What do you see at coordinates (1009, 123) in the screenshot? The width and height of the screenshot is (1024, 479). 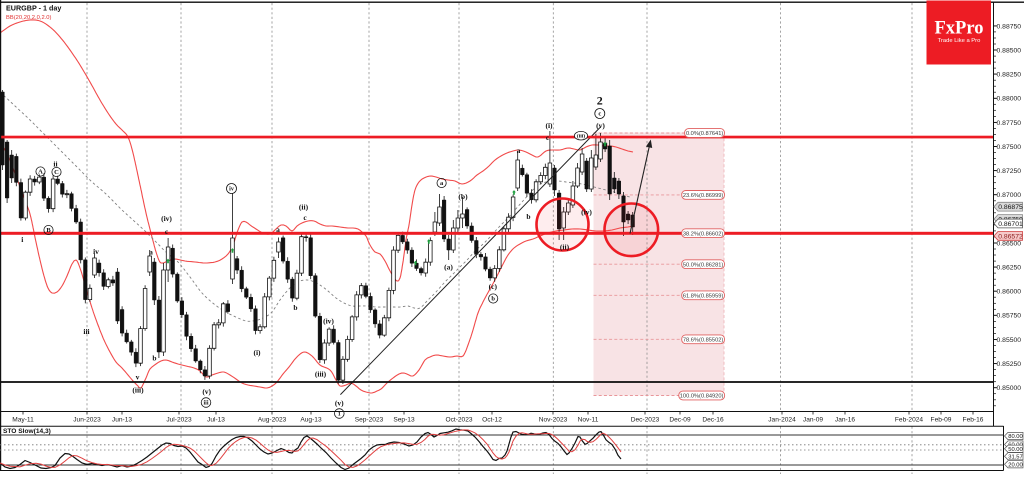 I see `svg-text: 0.87750` at bounding box center [1009, 123].